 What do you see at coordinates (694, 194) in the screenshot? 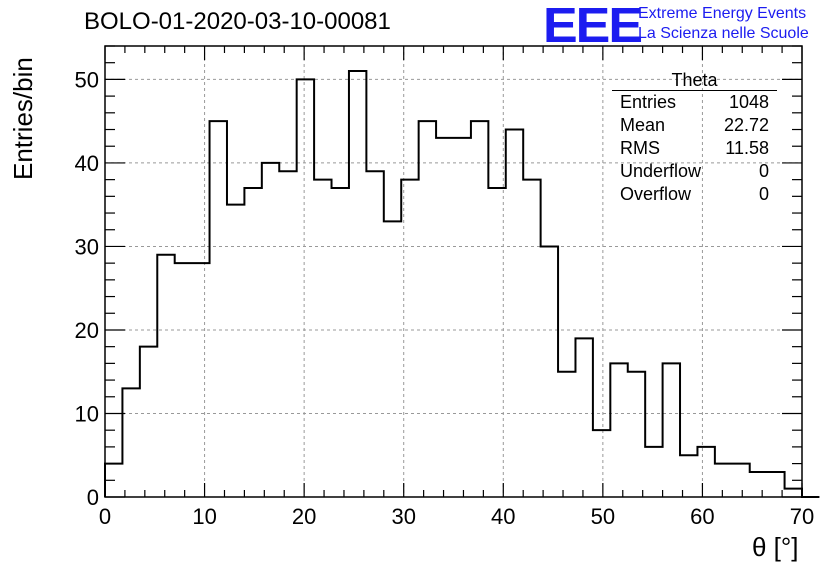
I see `stats-row-overflow: Overflow 0` at bounding box center [694, 194].